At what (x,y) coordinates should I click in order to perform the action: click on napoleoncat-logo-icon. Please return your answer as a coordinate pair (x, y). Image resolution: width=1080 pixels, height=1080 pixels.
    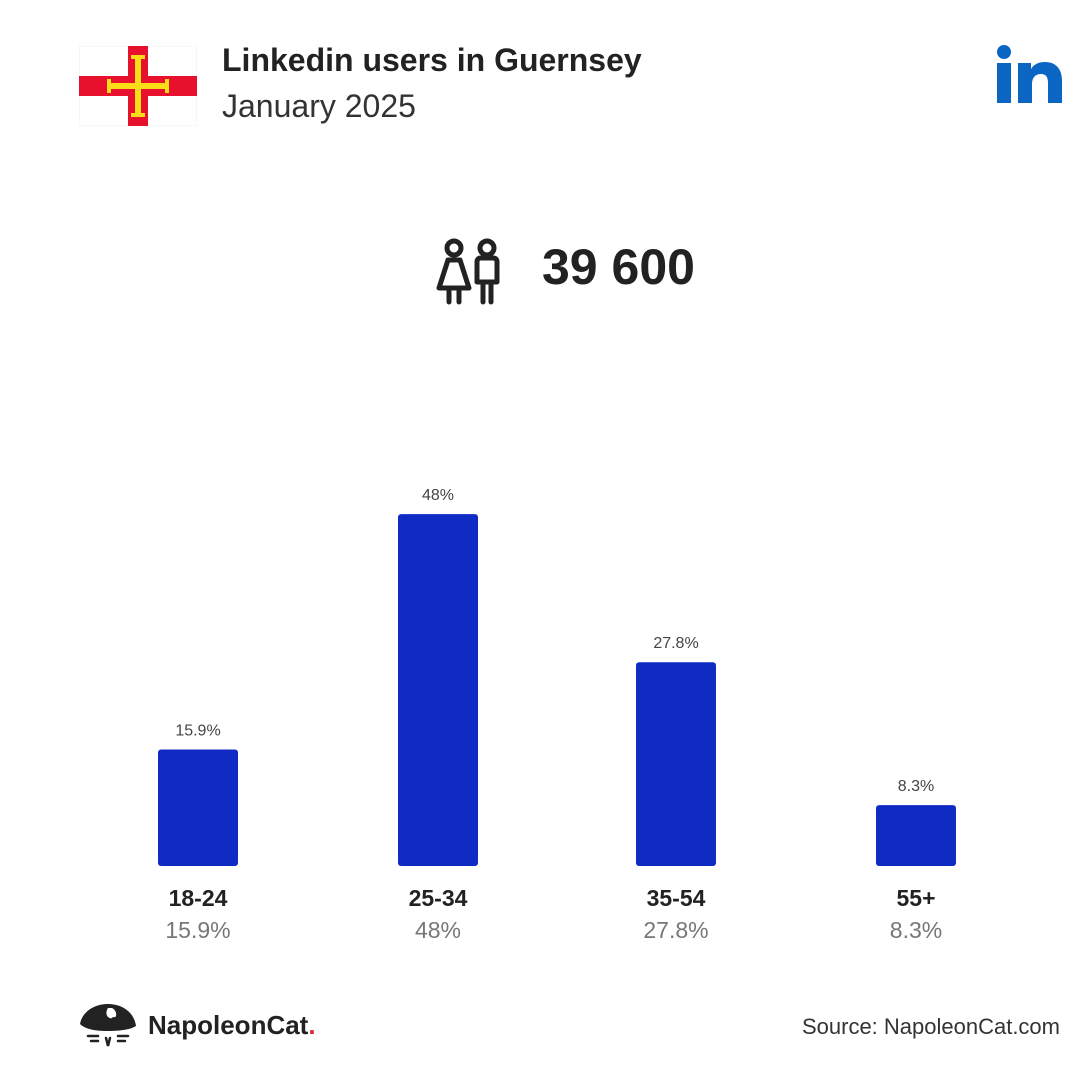
    Looking at the image, I should click on (108, 1025).